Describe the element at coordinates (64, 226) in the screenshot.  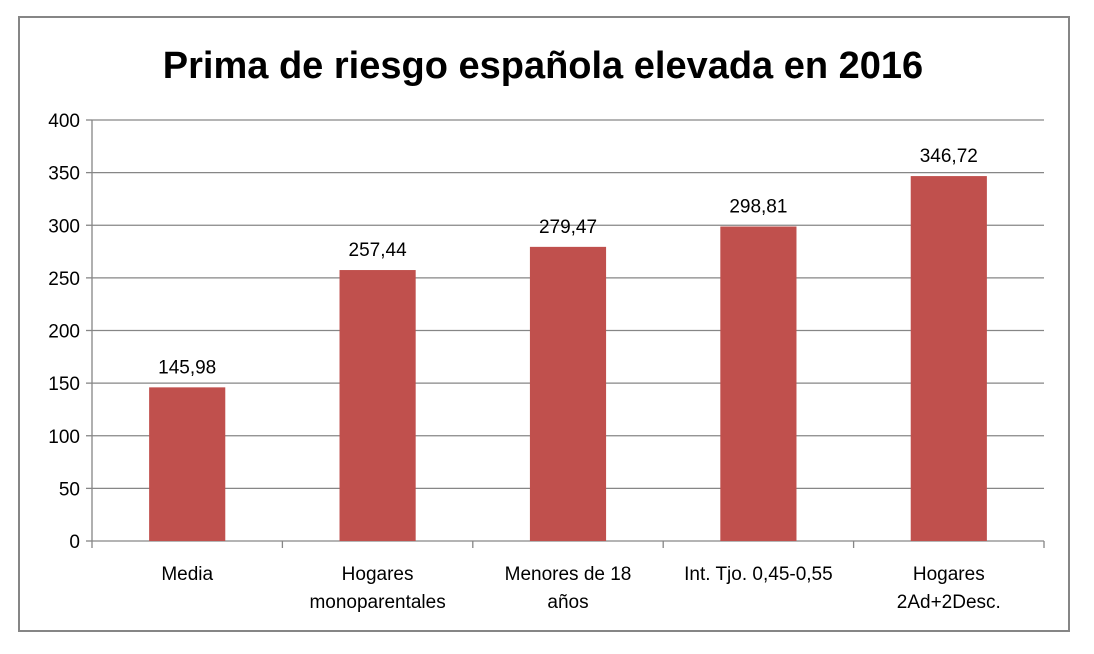
I see `y-tick-label: 300` at that location.